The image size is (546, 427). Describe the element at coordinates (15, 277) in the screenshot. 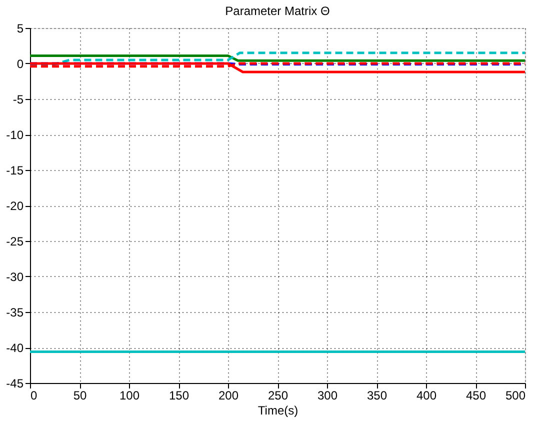

I see `y-tick-label: -30` at that location.